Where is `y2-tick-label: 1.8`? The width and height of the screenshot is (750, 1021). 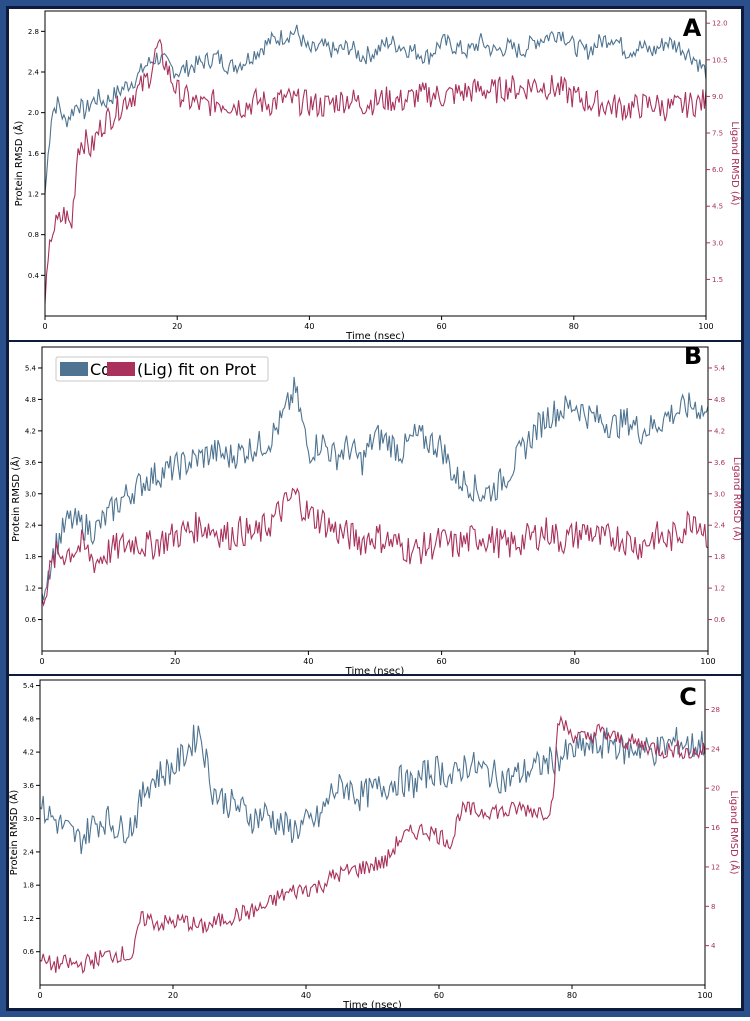
y2-tick-label: 1.8 is located at coordinates (719, 557).